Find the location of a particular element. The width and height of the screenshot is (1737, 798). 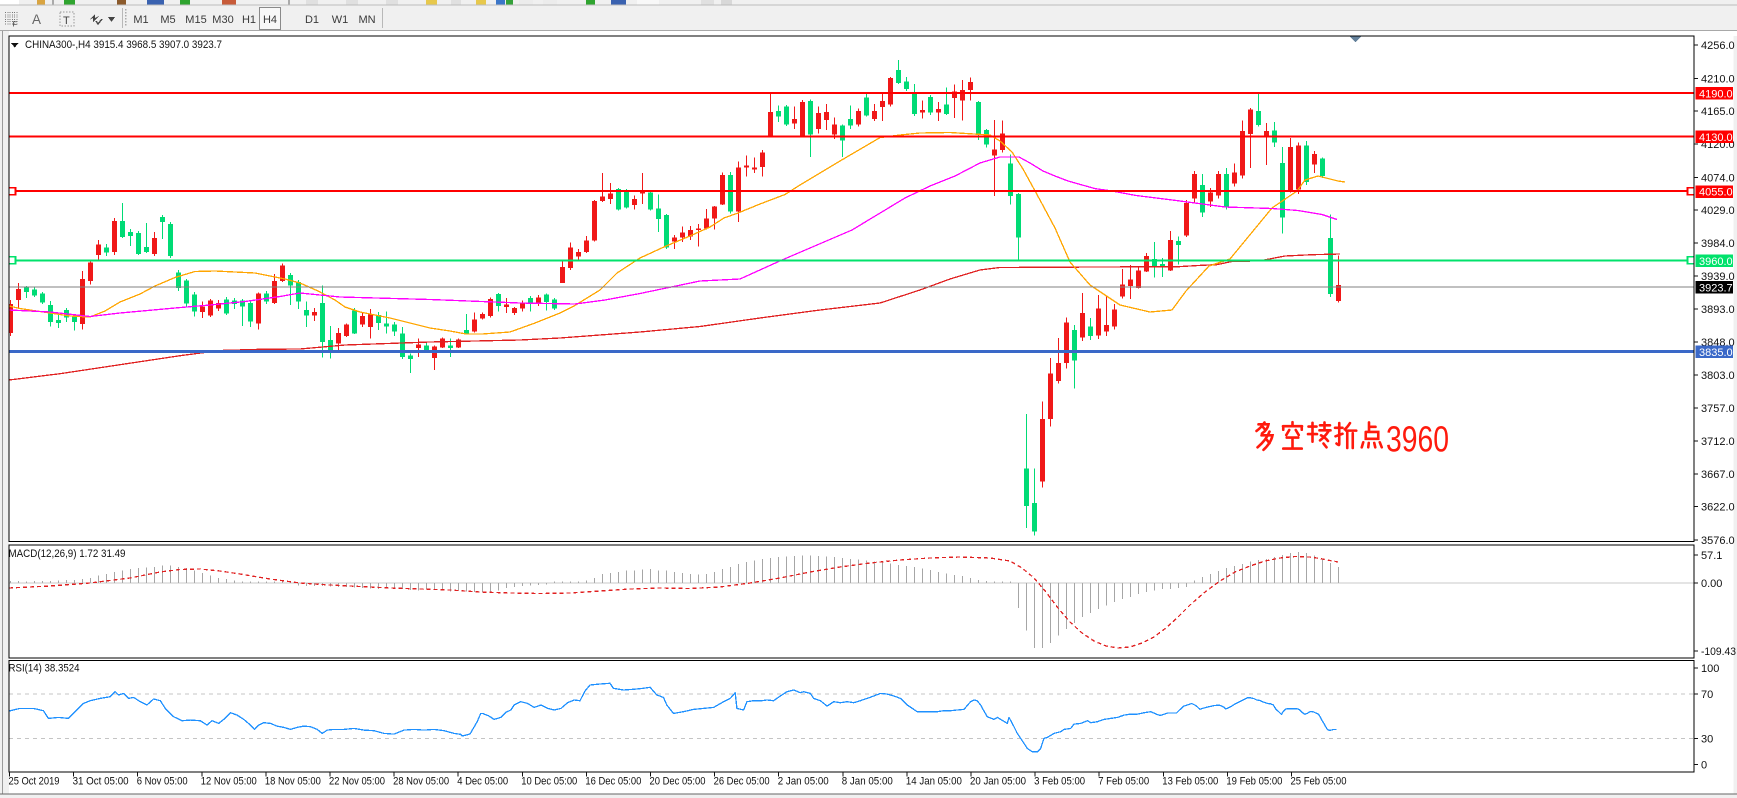

svg-text: M1 is located at coordinates (140, 20).